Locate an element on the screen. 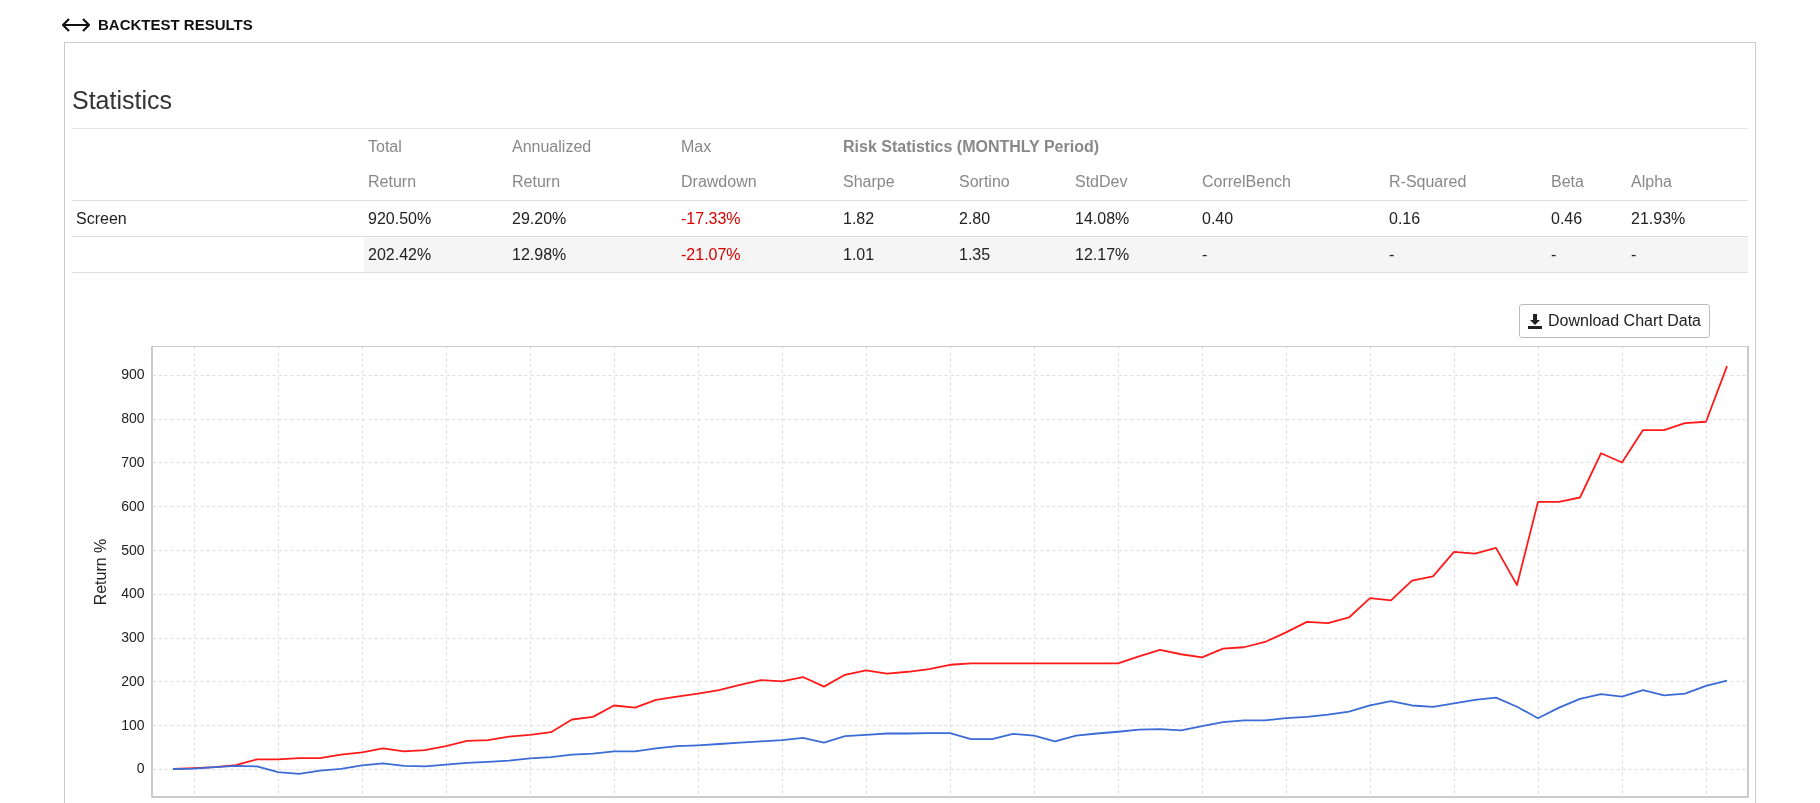 The width and height of the screenshot is (1820, 803). text: Screen is located at coordinates (218, 218).